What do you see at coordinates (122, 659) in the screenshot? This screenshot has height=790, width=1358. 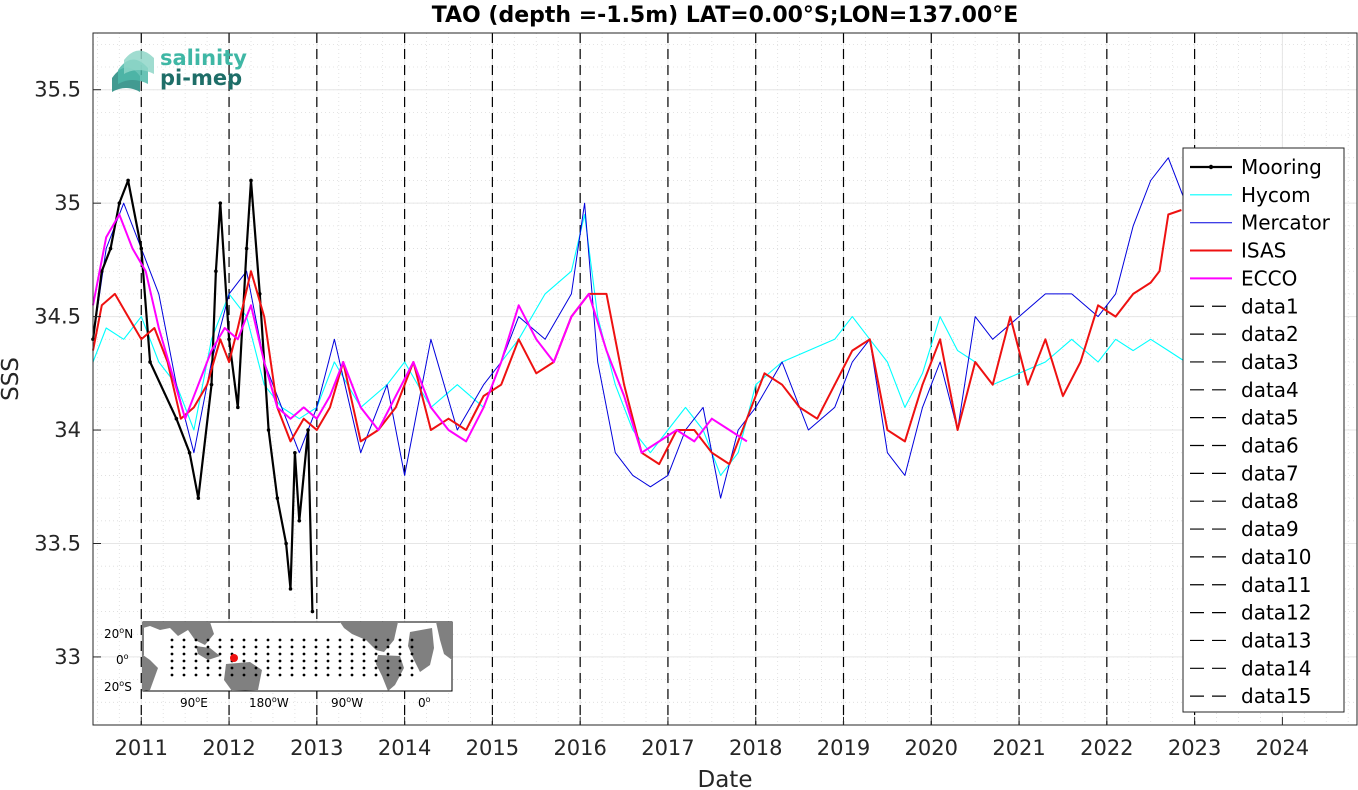 I see `inset-lat-label-eq: 0o` at bounding box center [122, 659].